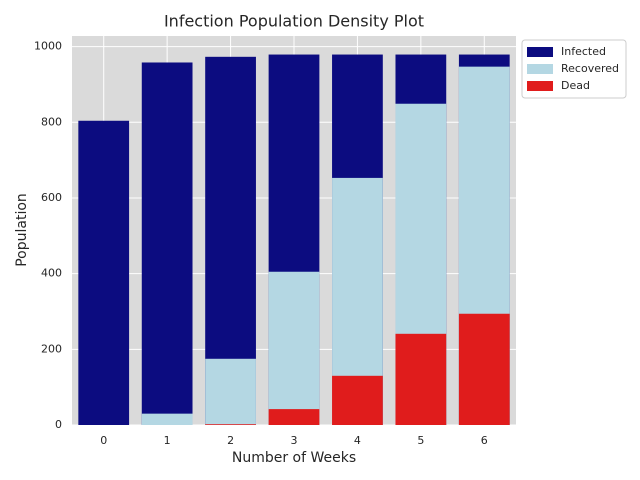  I want to click on y-tick-label: 800, so click(51, 121).